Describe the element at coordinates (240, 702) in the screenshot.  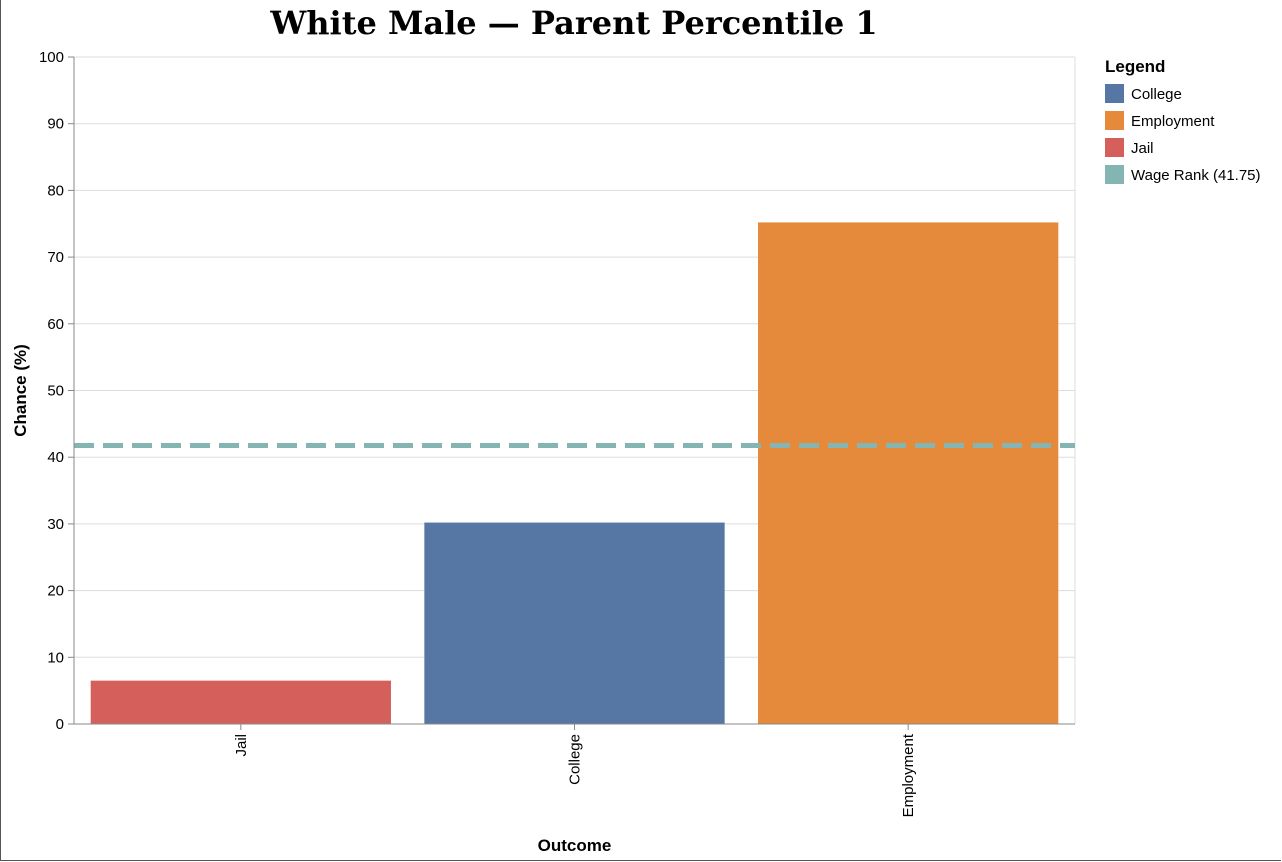
I see `bar-jail` at that location.